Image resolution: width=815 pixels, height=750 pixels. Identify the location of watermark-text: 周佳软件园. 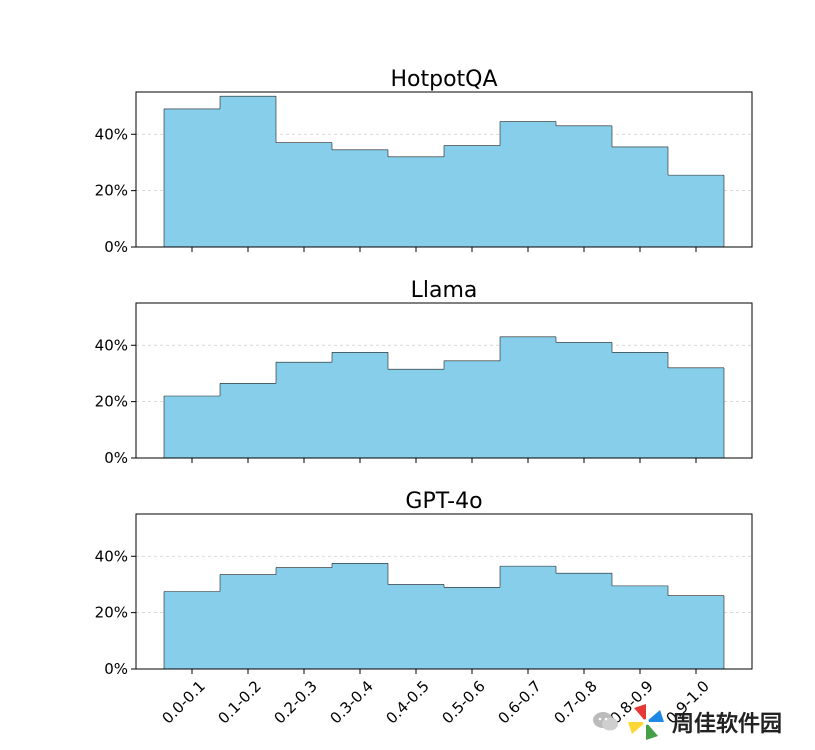
(727, 724).